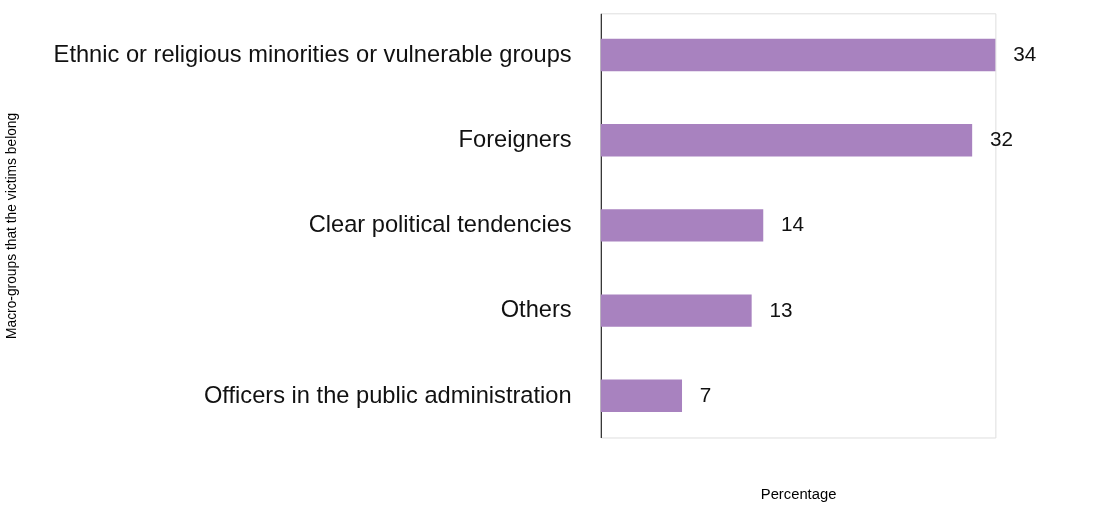 The height and width of the screenshot is (512, 1096). What do you see at coordinates (798, 494) in the screenshot?
I see `x-axis-title: Percentage` at bounding box center [798, 494].